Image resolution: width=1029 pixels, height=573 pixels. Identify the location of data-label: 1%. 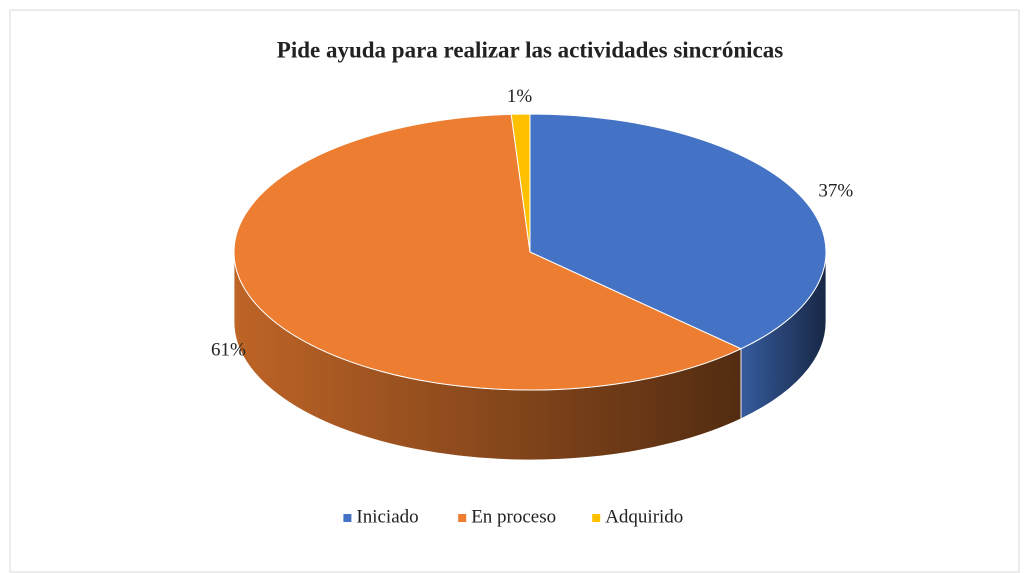
(520, 96).